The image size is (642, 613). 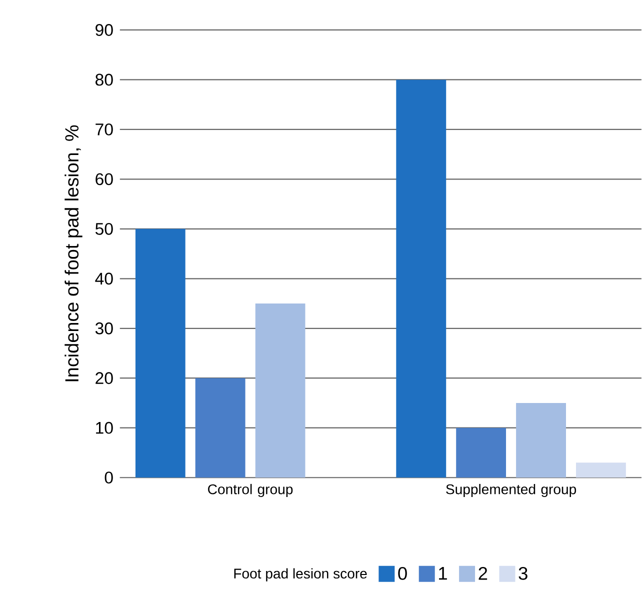 What do you see at coordinates (104, 428) in the screenshot?
I see `y-tick-label: 10` at bounding box center [104, 428].